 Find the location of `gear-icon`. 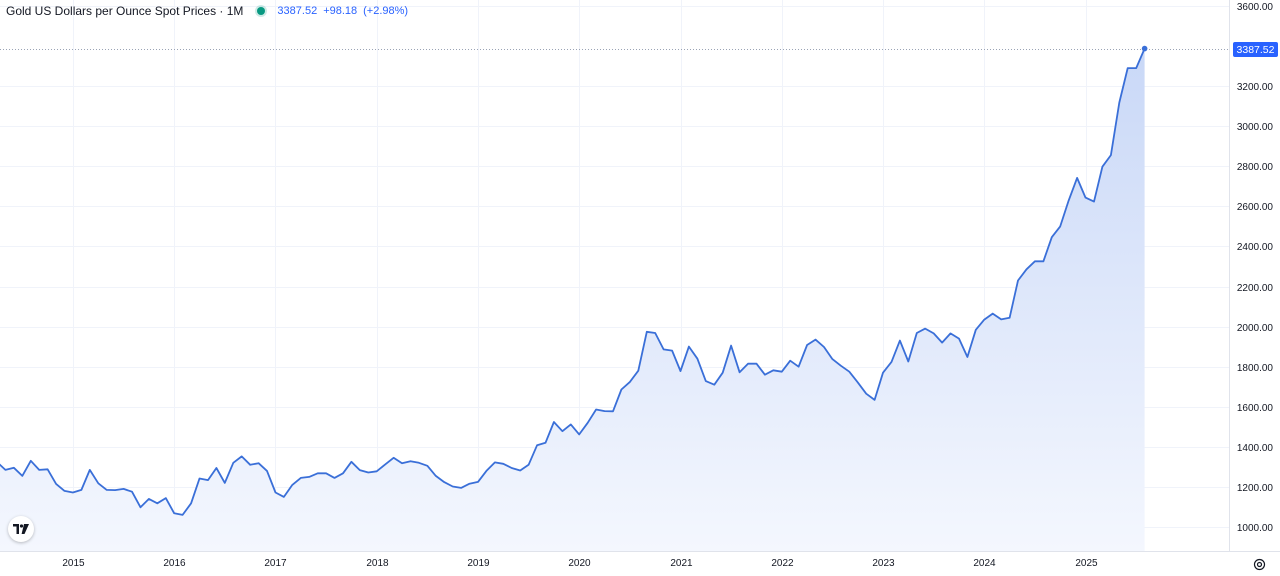

gear-icon is located at coordinates (1259, 564).